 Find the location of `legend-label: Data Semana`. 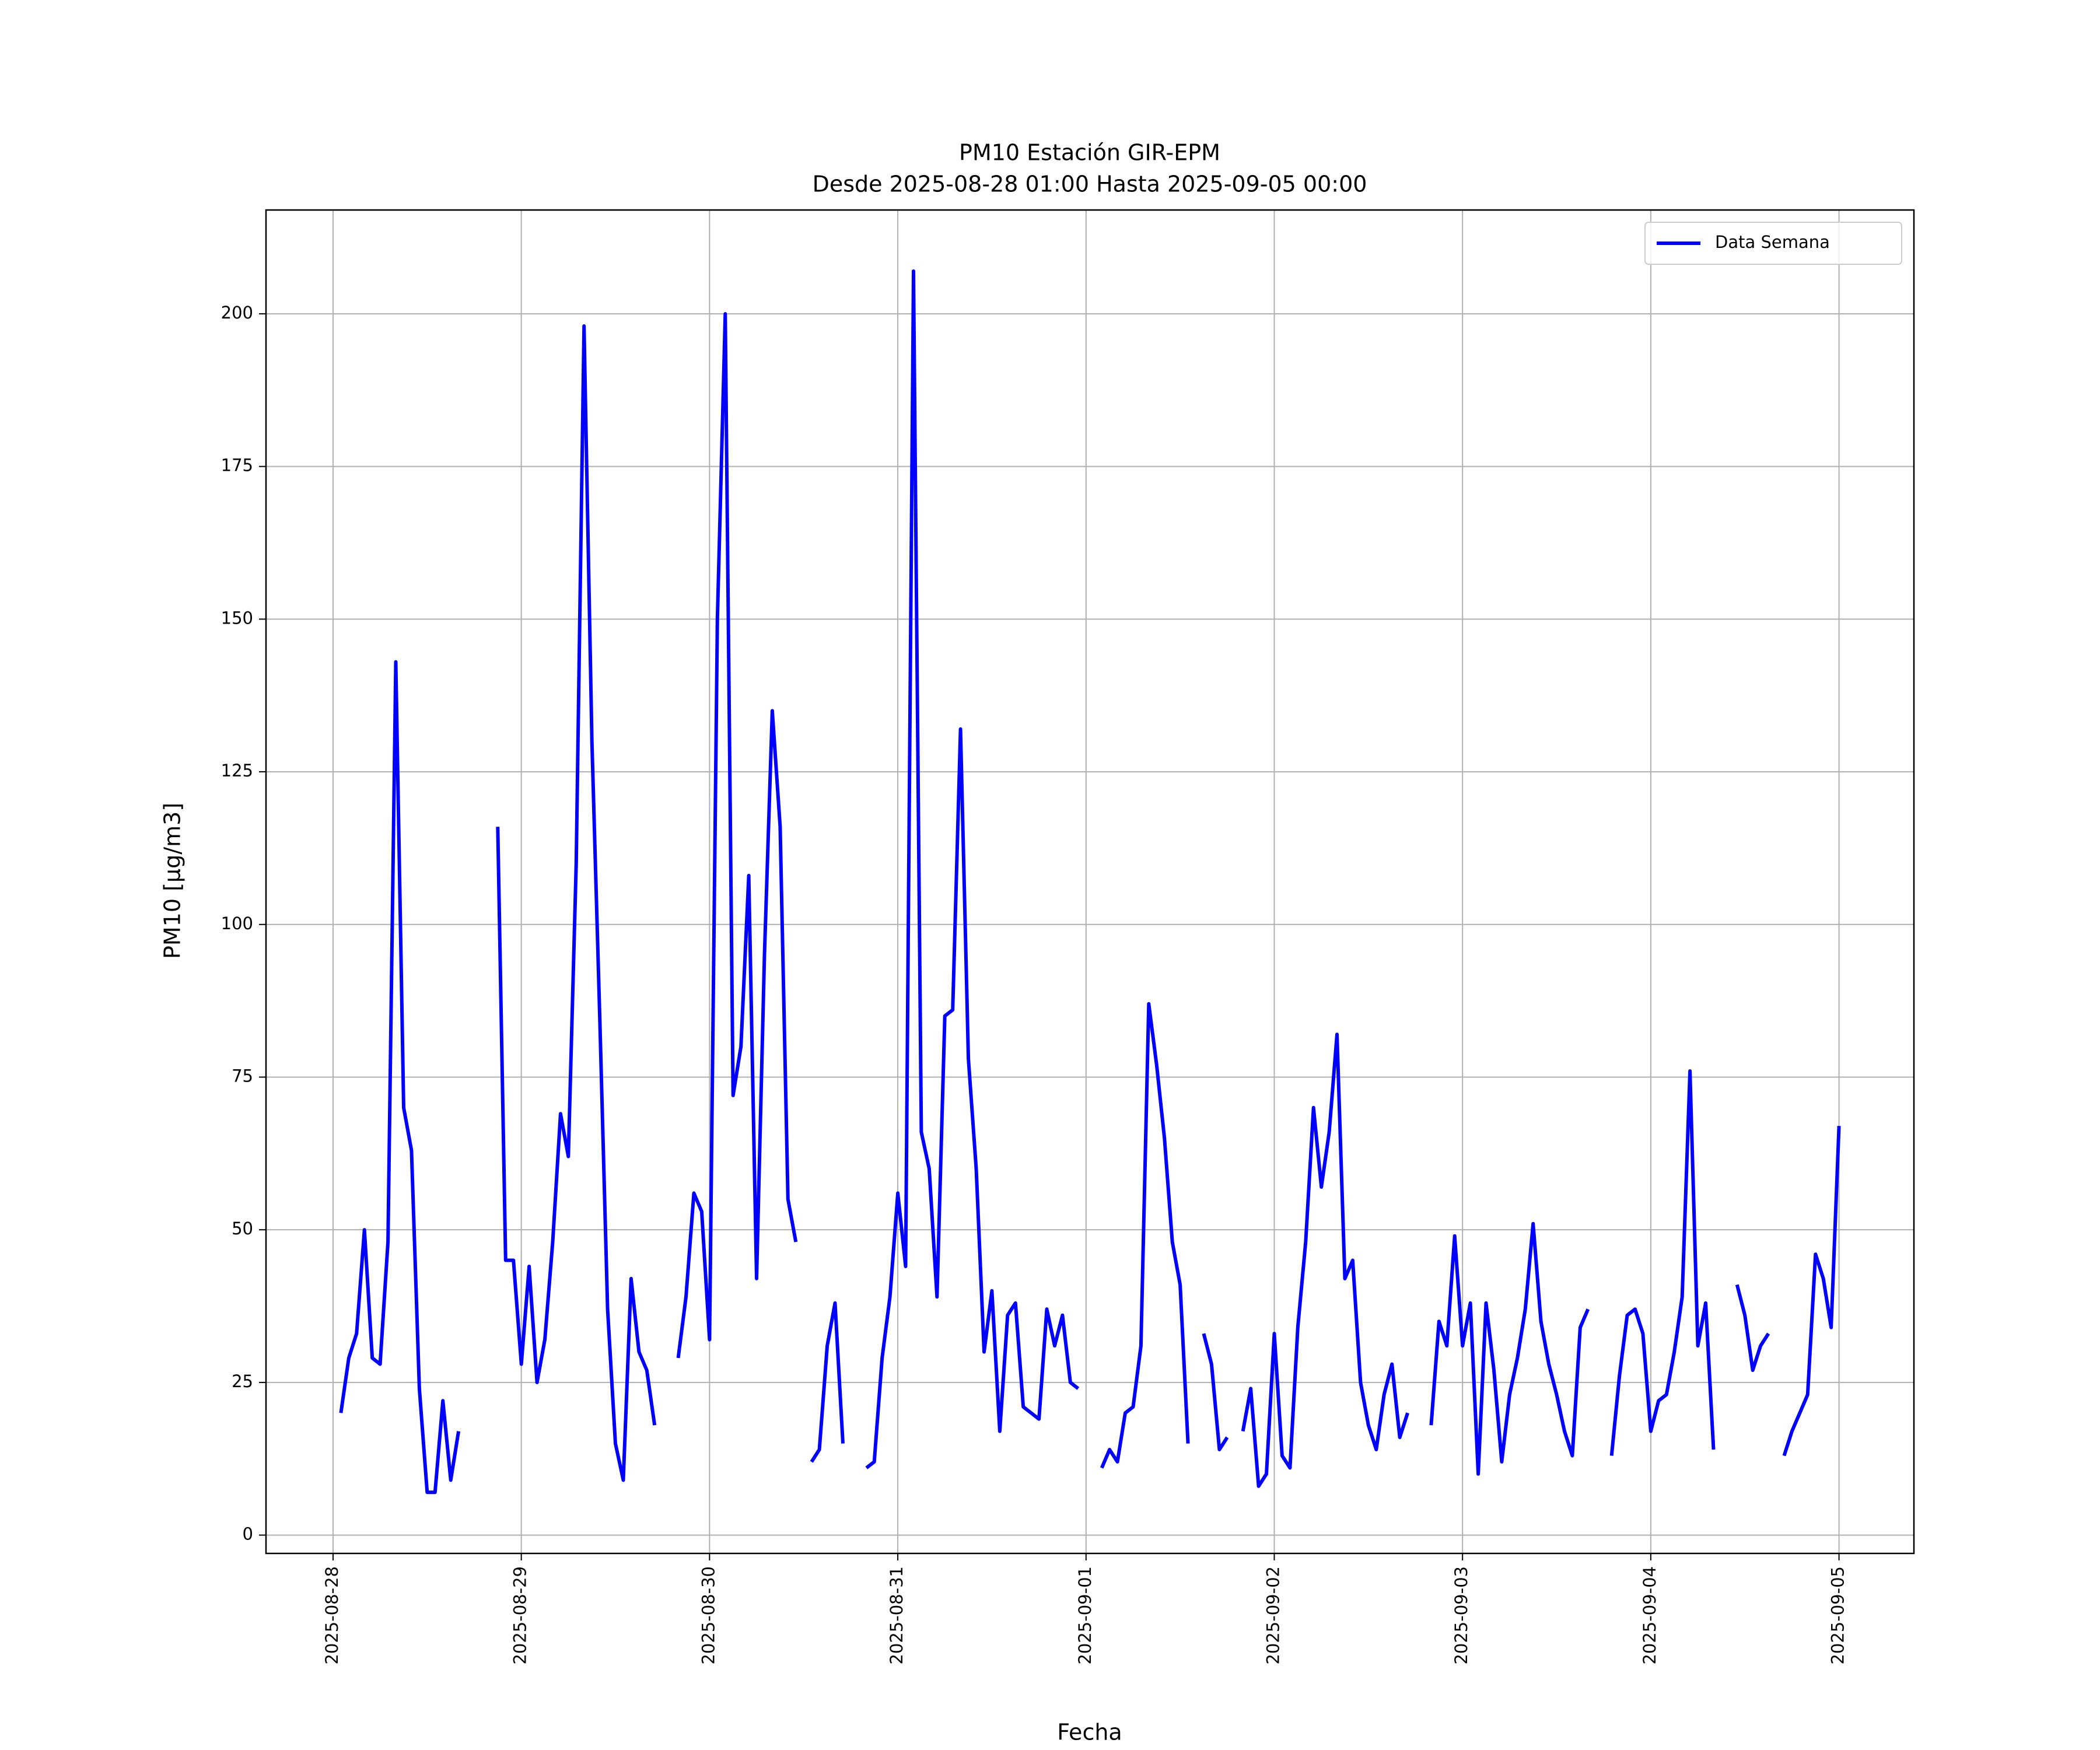

legend-label: Data Semana is located at coordinates (1772, 242).